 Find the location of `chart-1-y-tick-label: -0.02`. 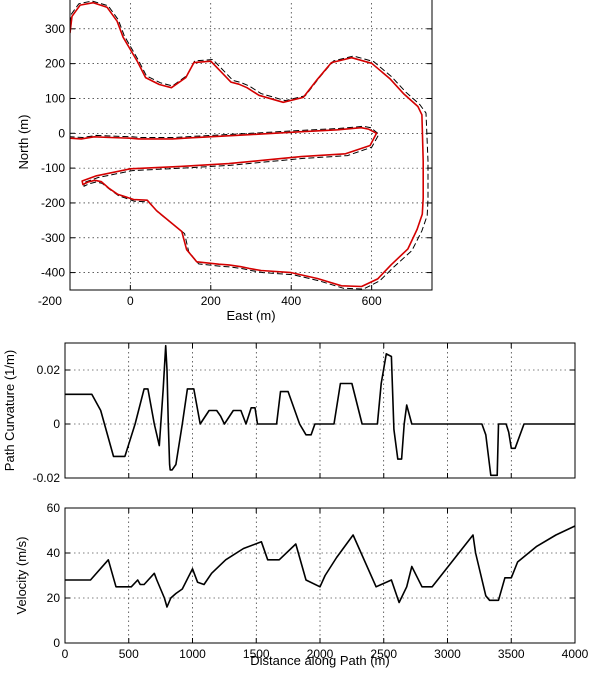

chart-1-y-tick-label: -0.02 is located at coordinates (47, 478).